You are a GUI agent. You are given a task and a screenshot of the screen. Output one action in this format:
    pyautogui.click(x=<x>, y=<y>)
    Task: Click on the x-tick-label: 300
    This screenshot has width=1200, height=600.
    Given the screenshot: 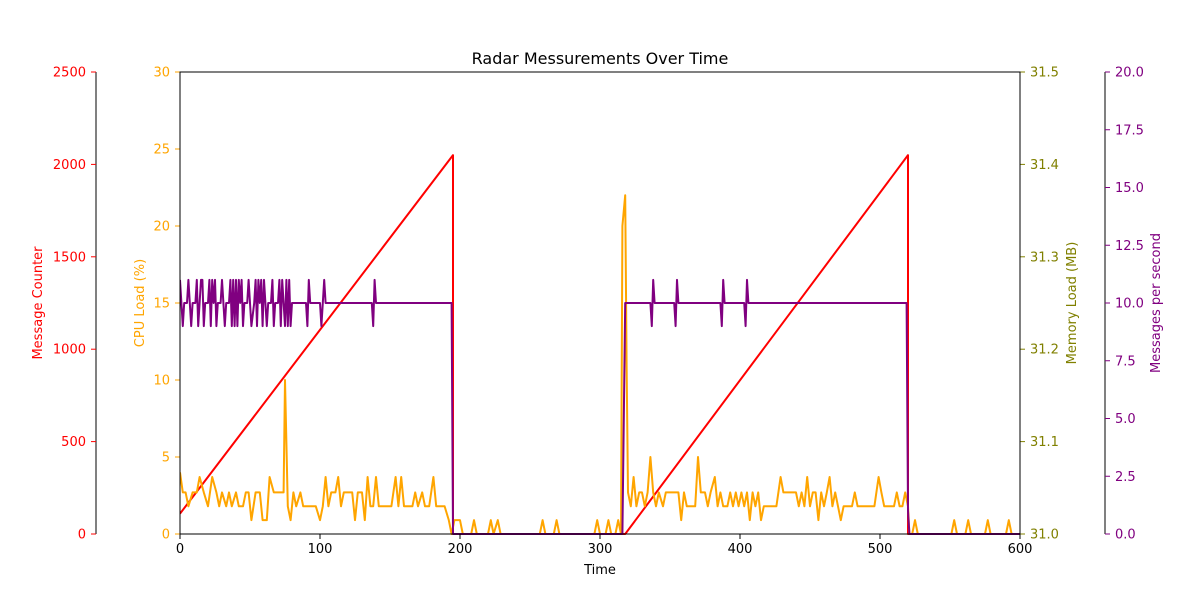 What is the action you would take?
    pyautogui.click(x=600, y=549)
    